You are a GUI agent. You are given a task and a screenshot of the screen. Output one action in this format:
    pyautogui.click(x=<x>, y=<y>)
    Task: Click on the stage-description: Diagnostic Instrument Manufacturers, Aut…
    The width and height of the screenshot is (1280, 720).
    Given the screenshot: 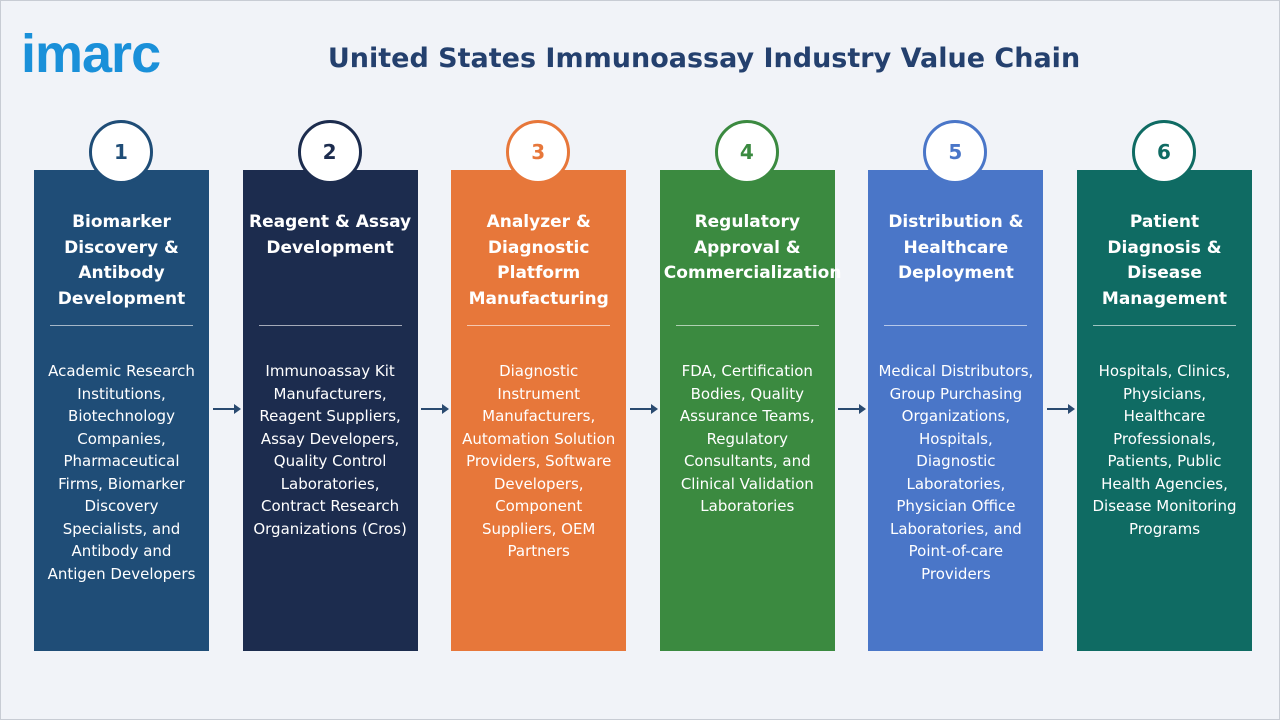 What is the action you would take?
    pyautogui.click(x=539, y=461)
    